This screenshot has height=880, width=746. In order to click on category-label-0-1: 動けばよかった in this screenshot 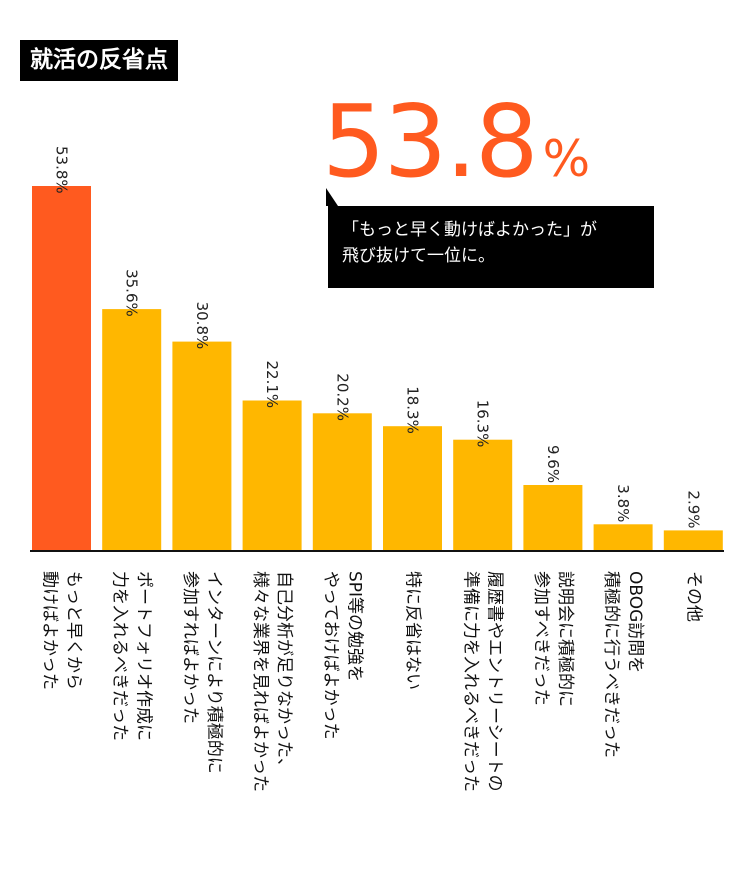, I will do `click(50, 630)`.